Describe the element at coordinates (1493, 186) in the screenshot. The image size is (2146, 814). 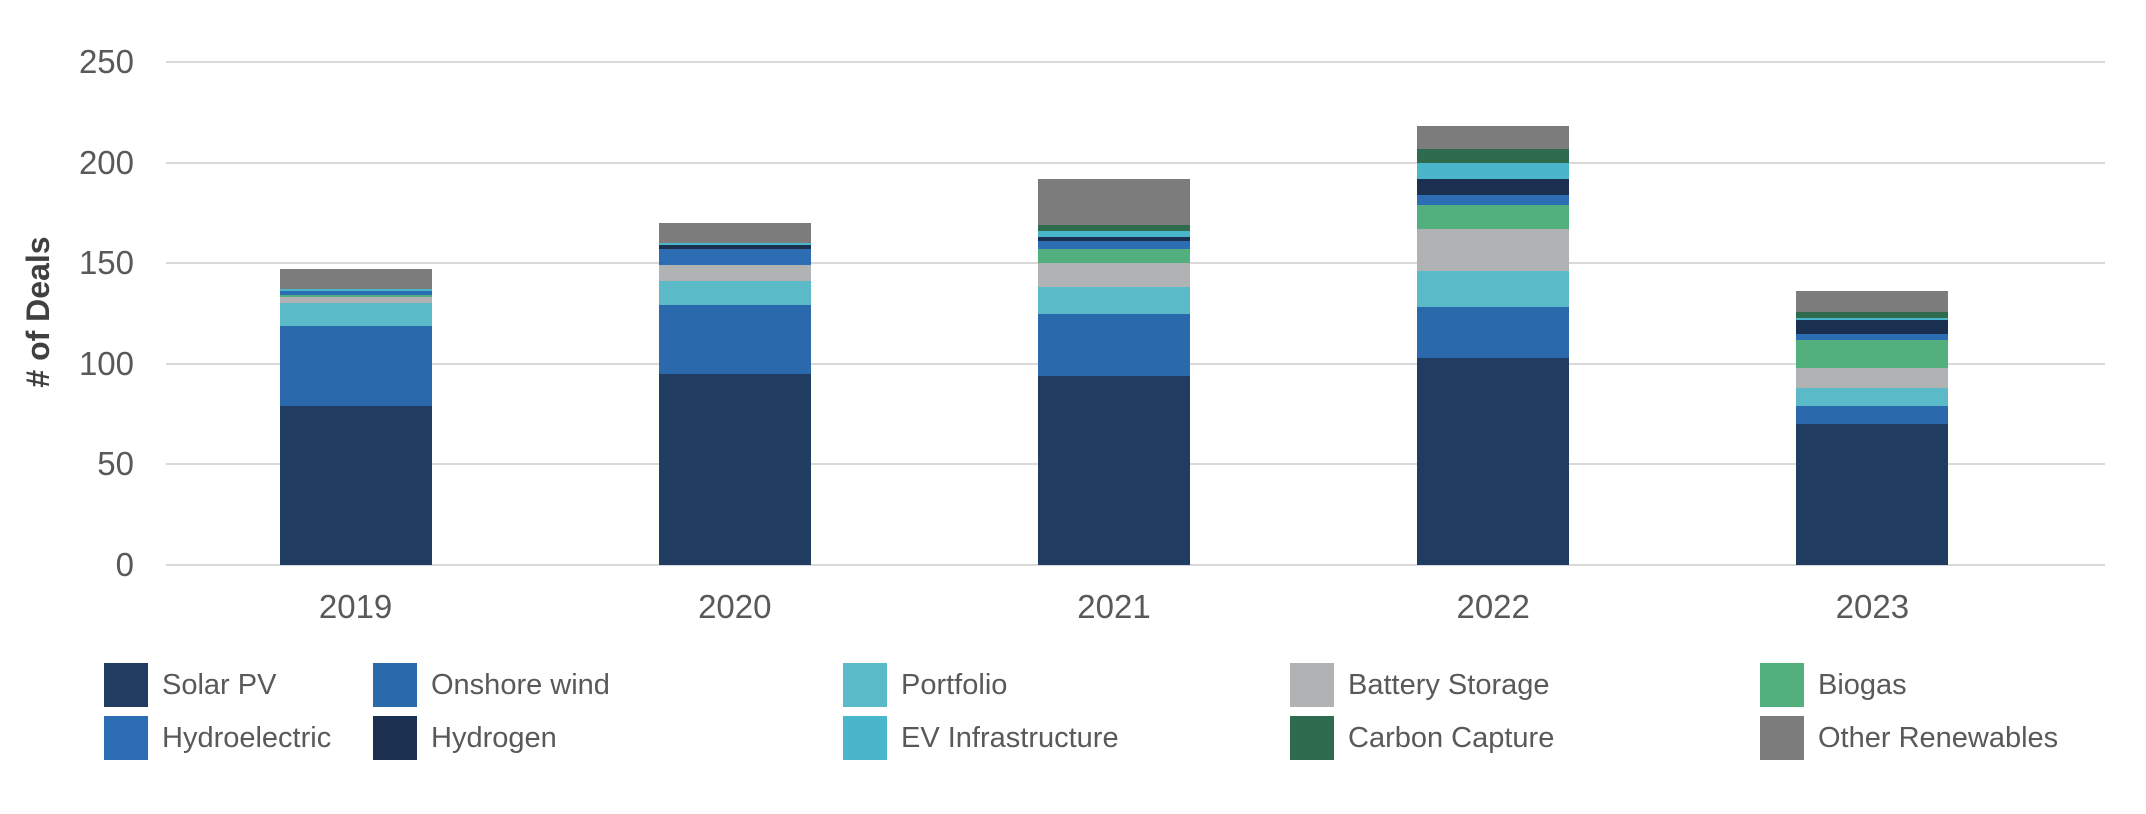
I see `bar-segment-2022-hydrogen` at that location.